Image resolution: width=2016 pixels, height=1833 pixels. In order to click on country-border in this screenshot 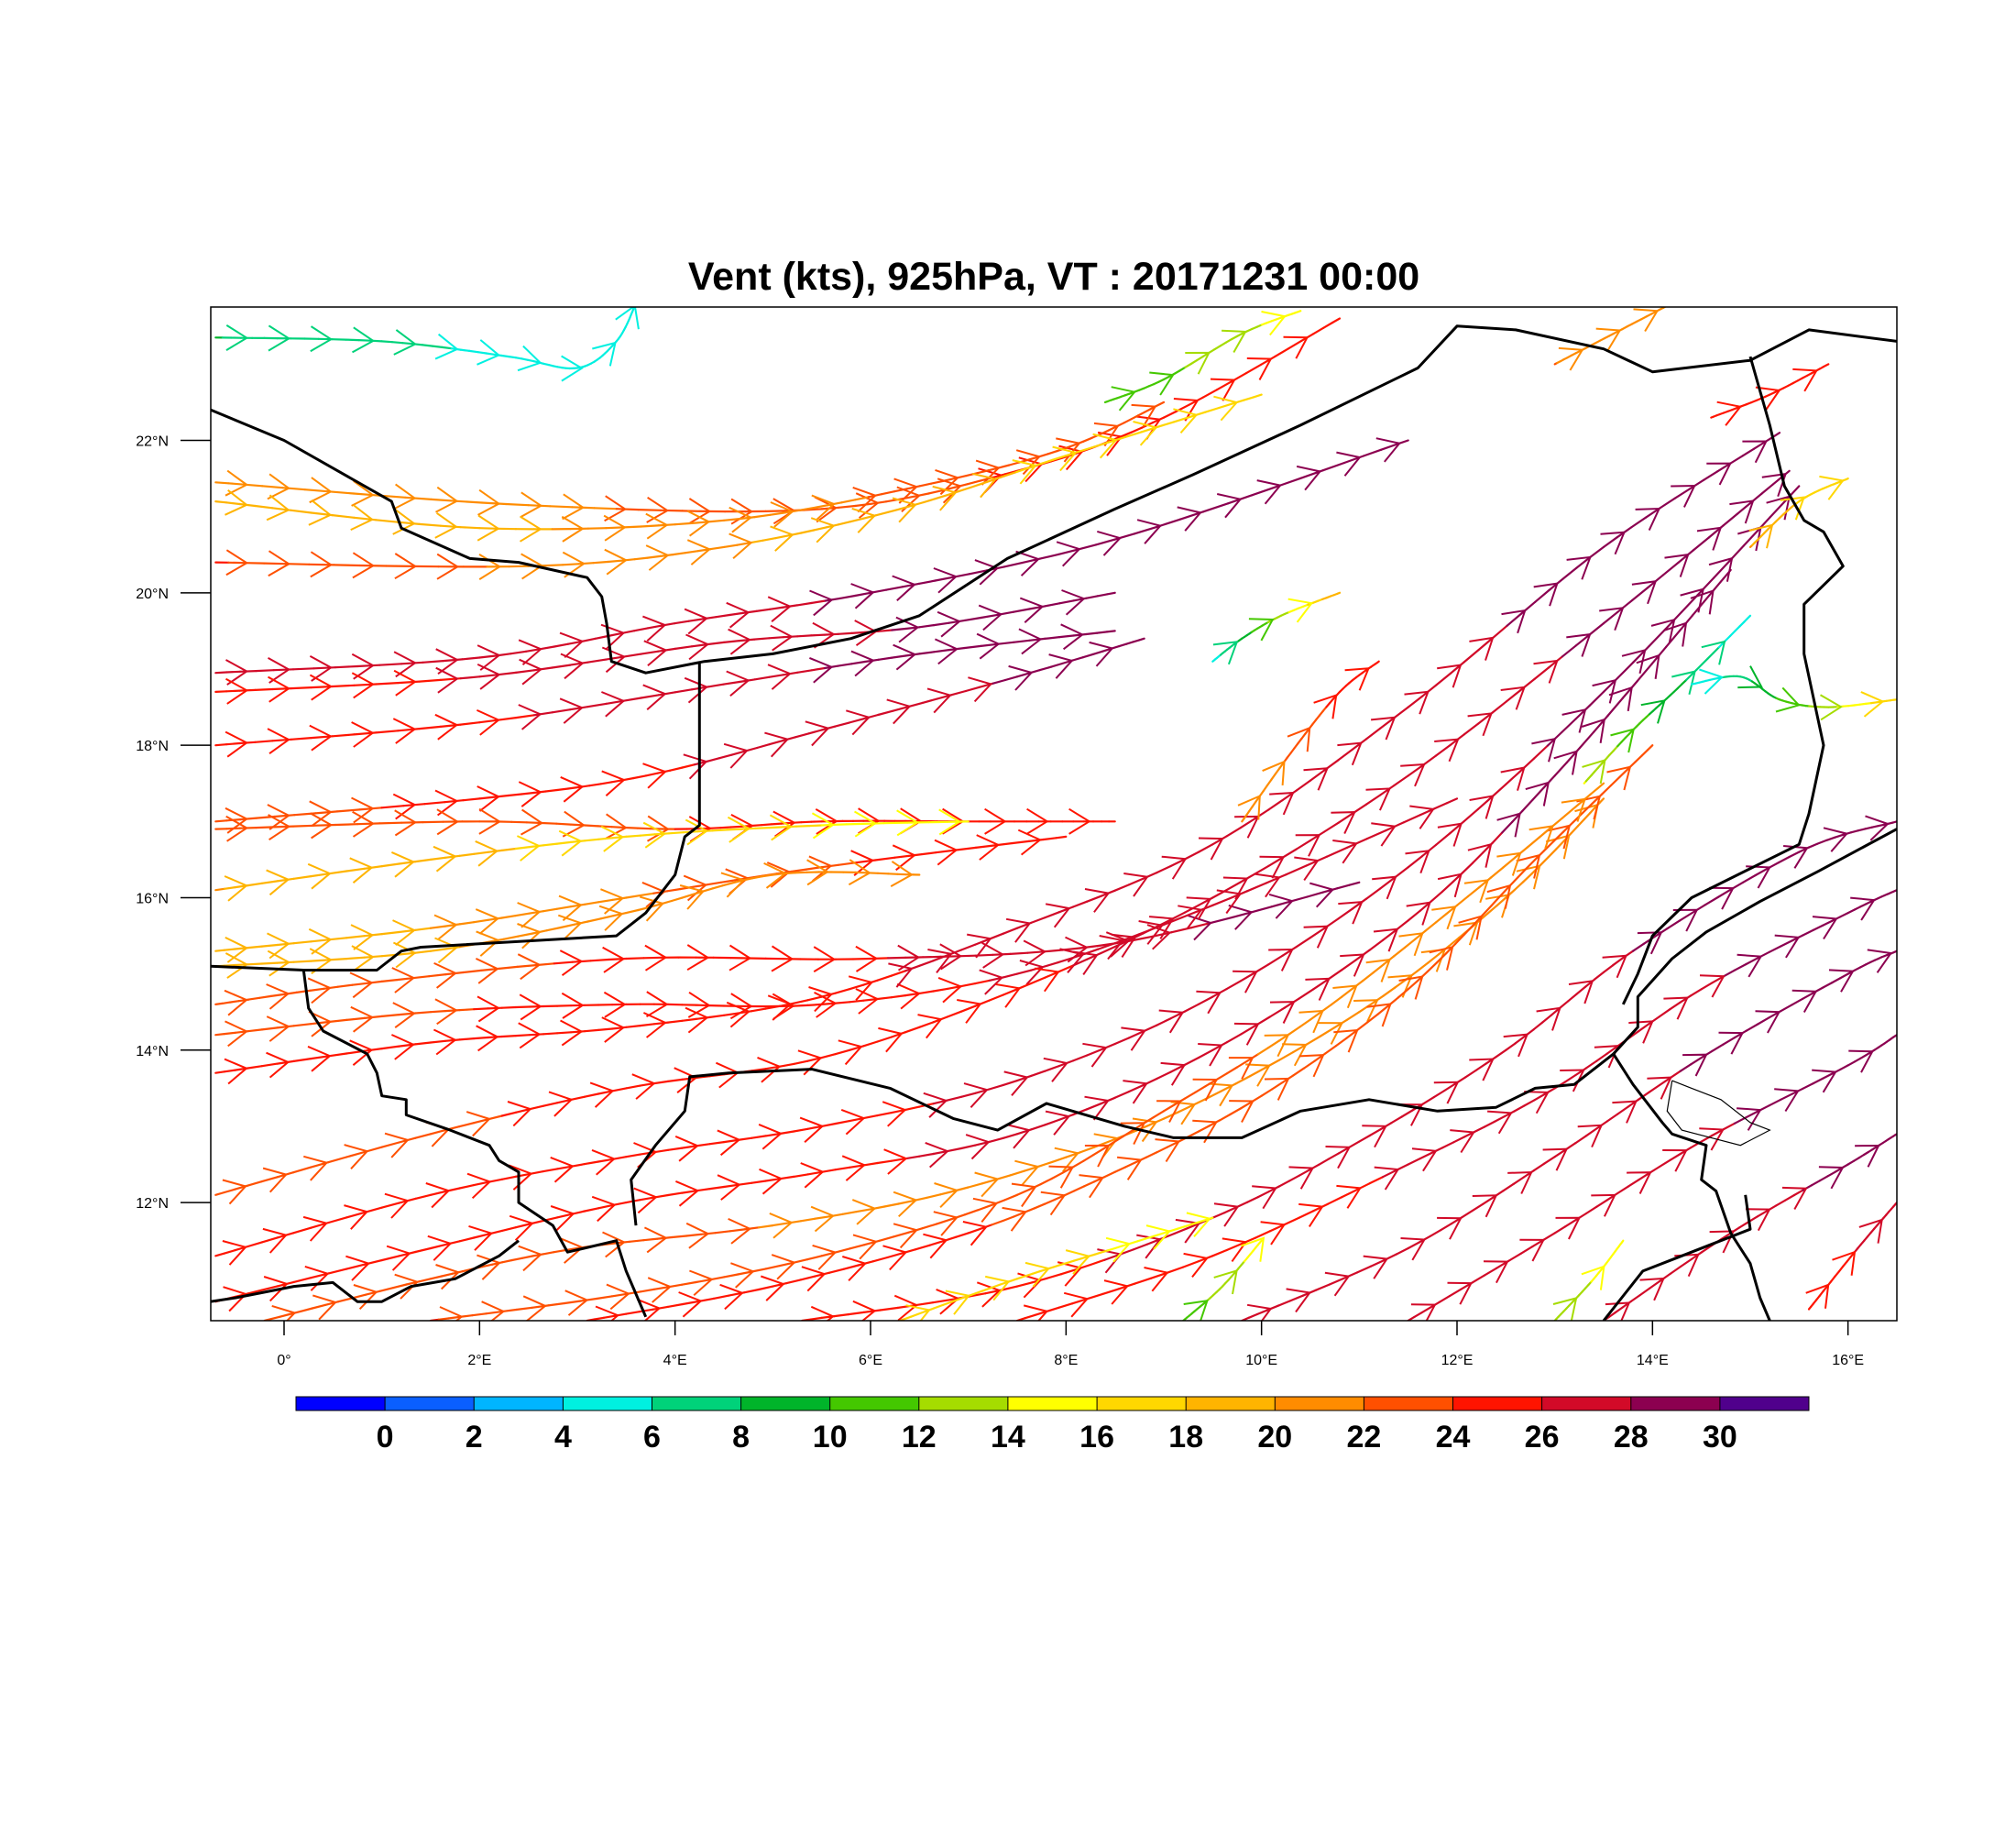, I will do `click(1122, 1139)`.